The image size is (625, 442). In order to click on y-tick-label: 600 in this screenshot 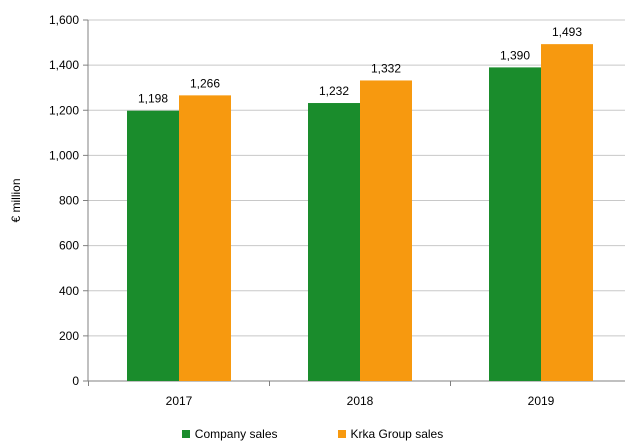, I will do `click(69, 246)`.